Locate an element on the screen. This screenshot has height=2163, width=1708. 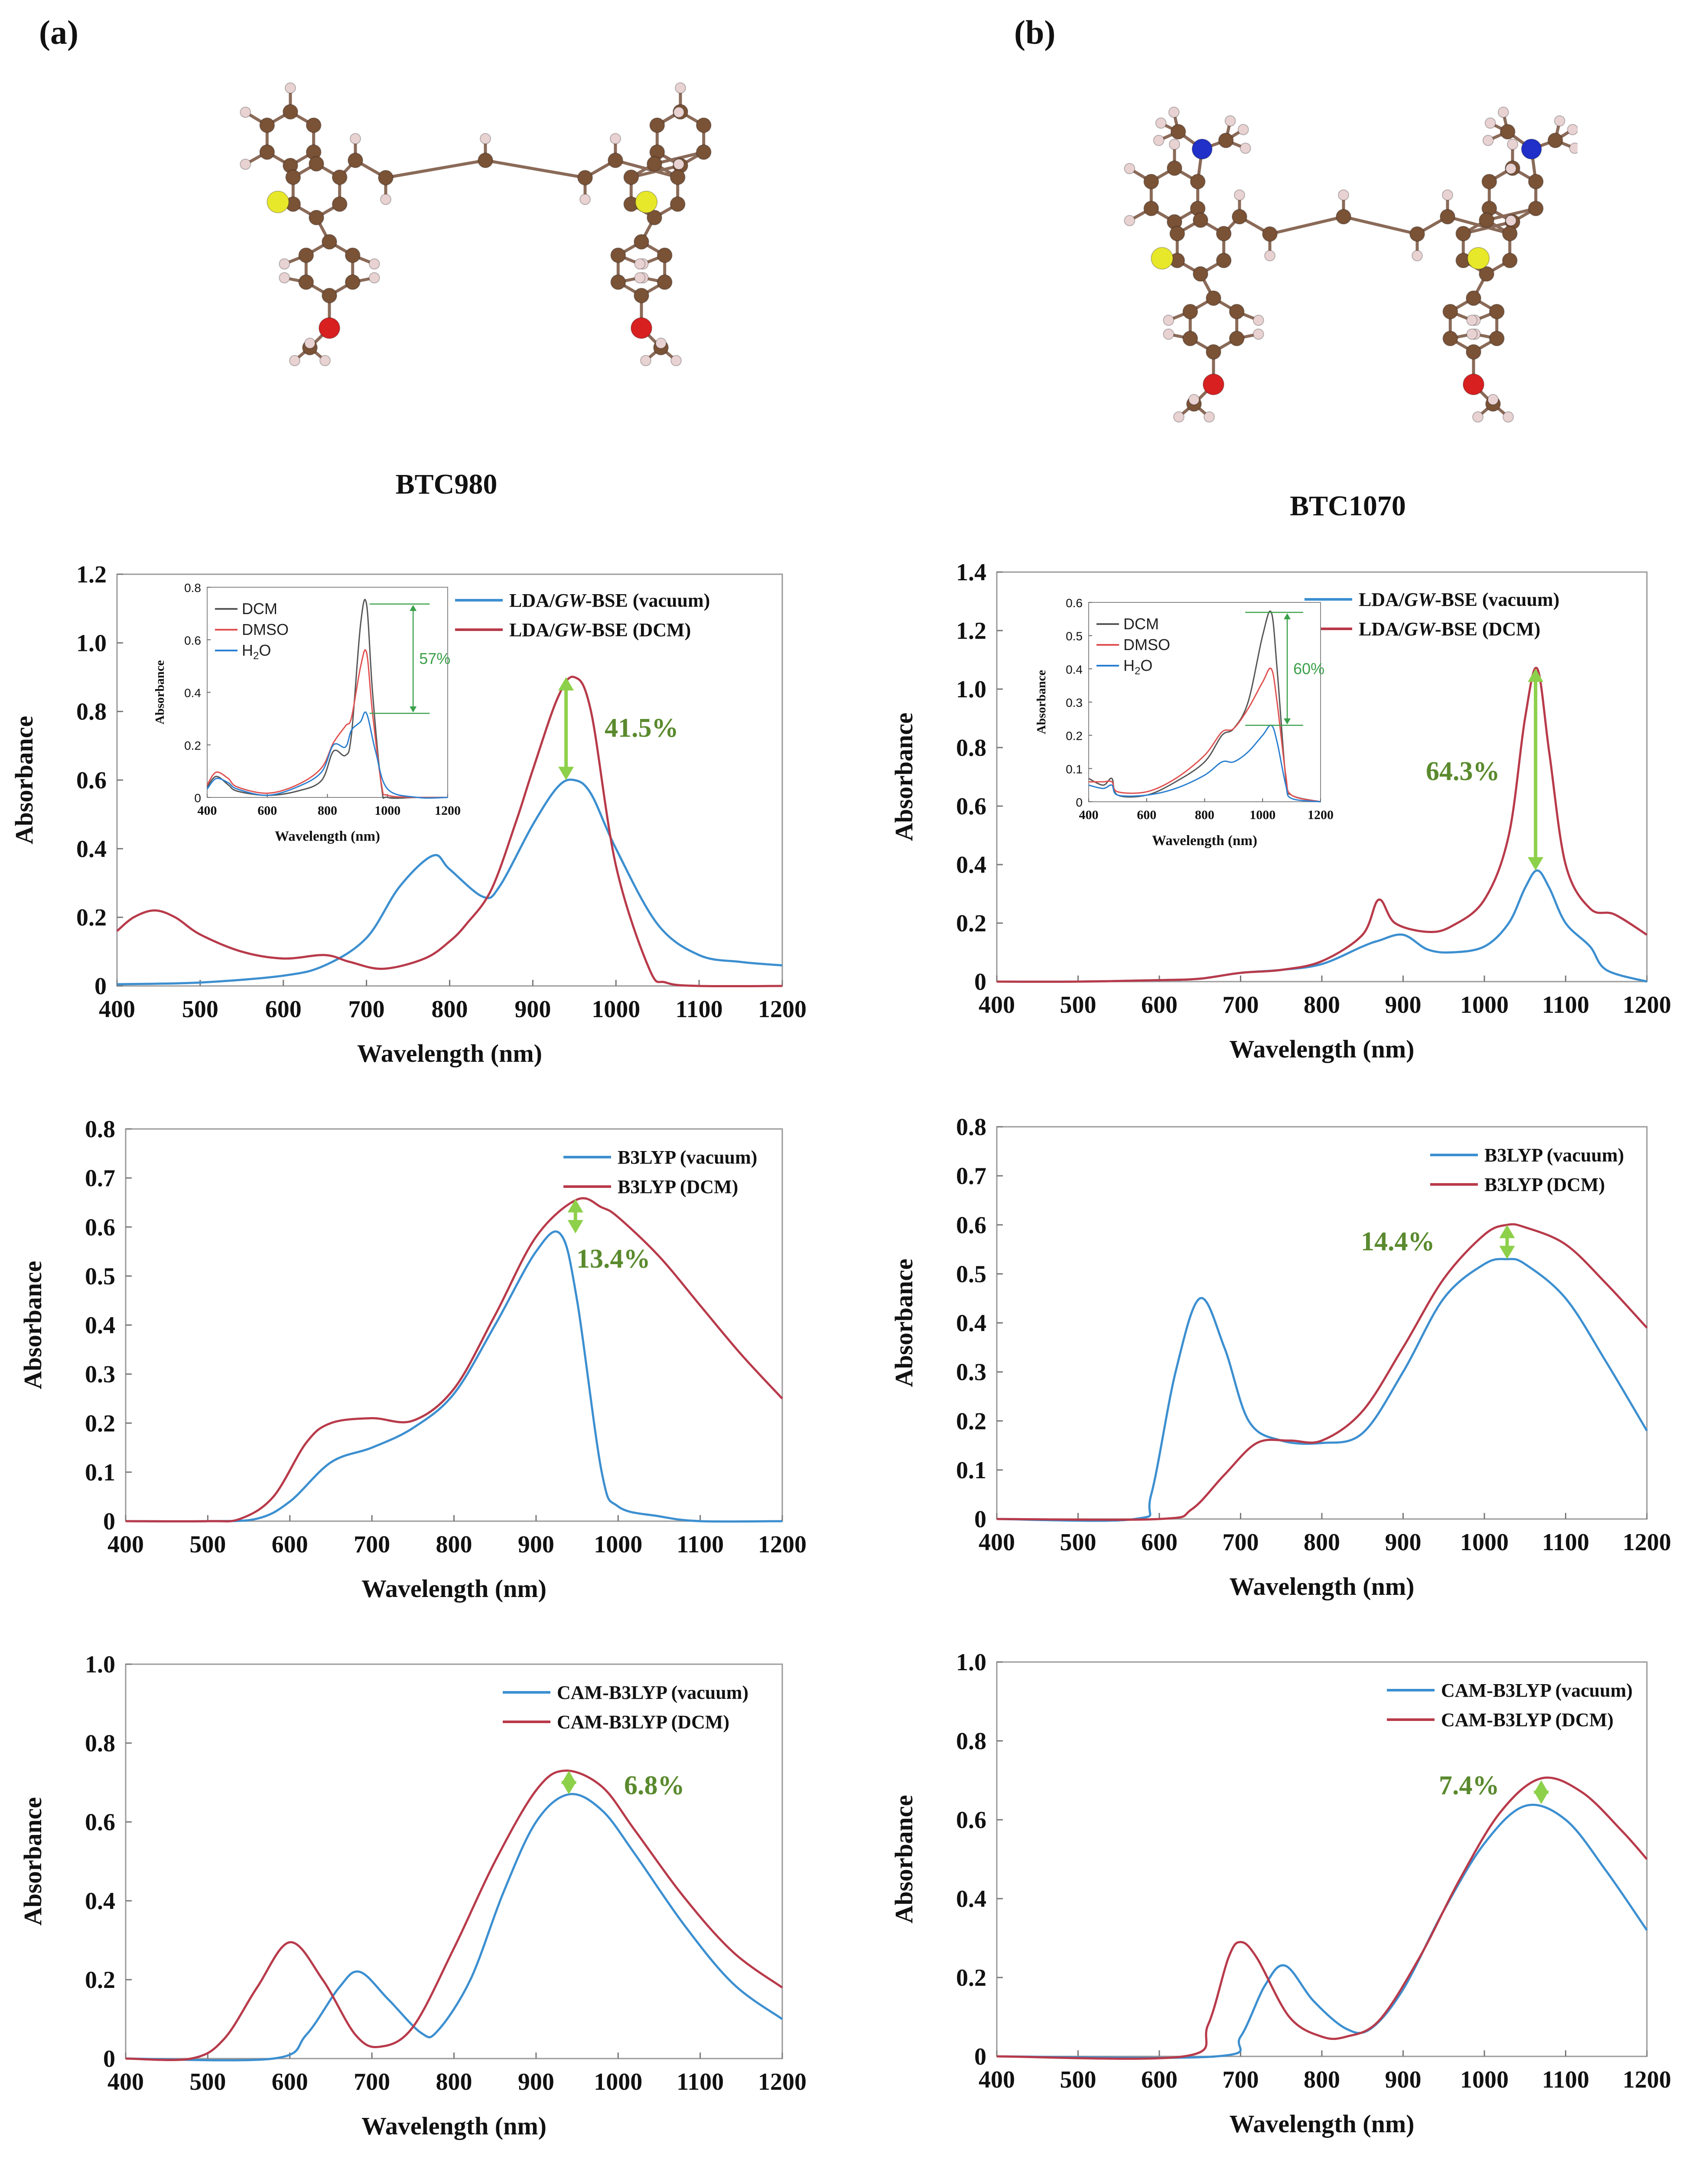
y-axis: 0 0.2 0.4 0.6 0.8 1.0 1.2 Absorbance is located at coordinates (67, 781).